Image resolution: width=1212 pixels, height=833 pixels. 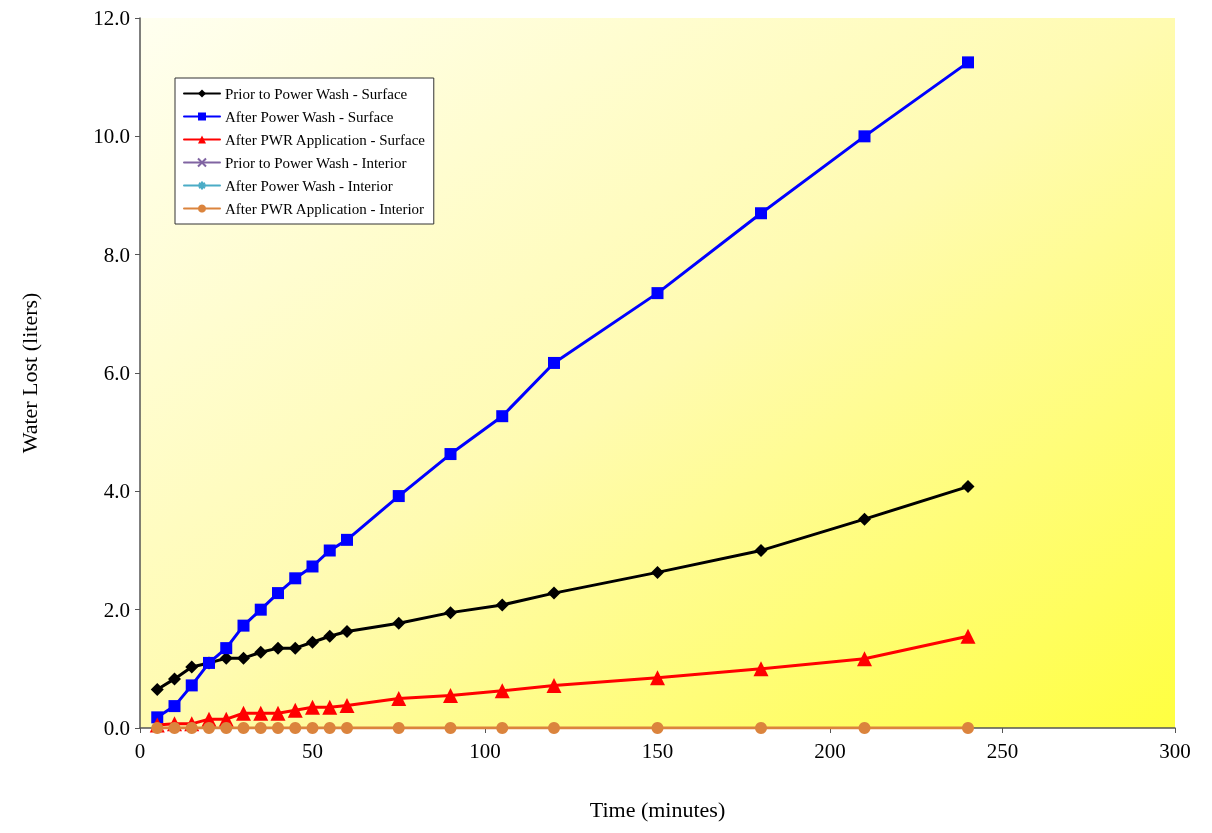 I want to click on legend-label: Prior to Power Wash - Surface, so click(x=316, y=93).